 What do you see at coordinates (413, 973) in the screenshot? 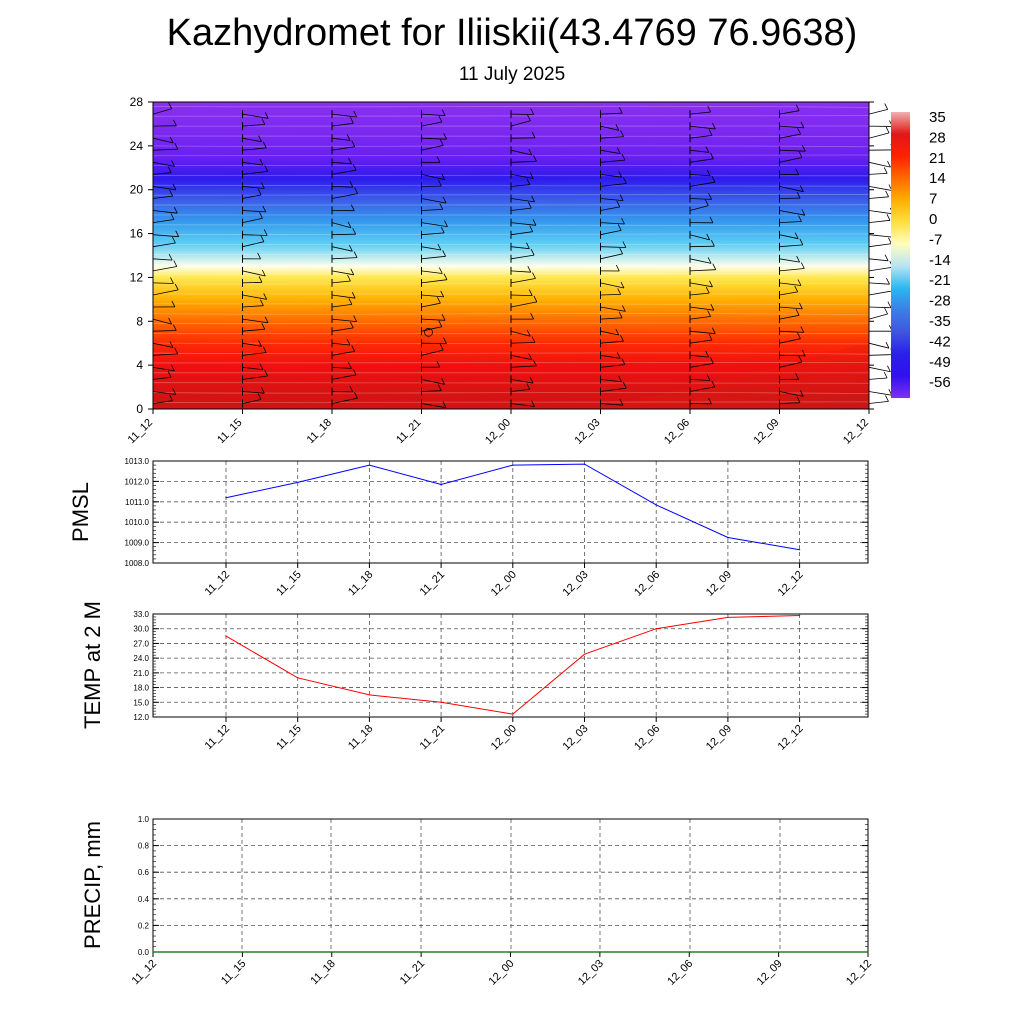
I see `x-tick-label: 11_21` at bounding box center [413, 973].